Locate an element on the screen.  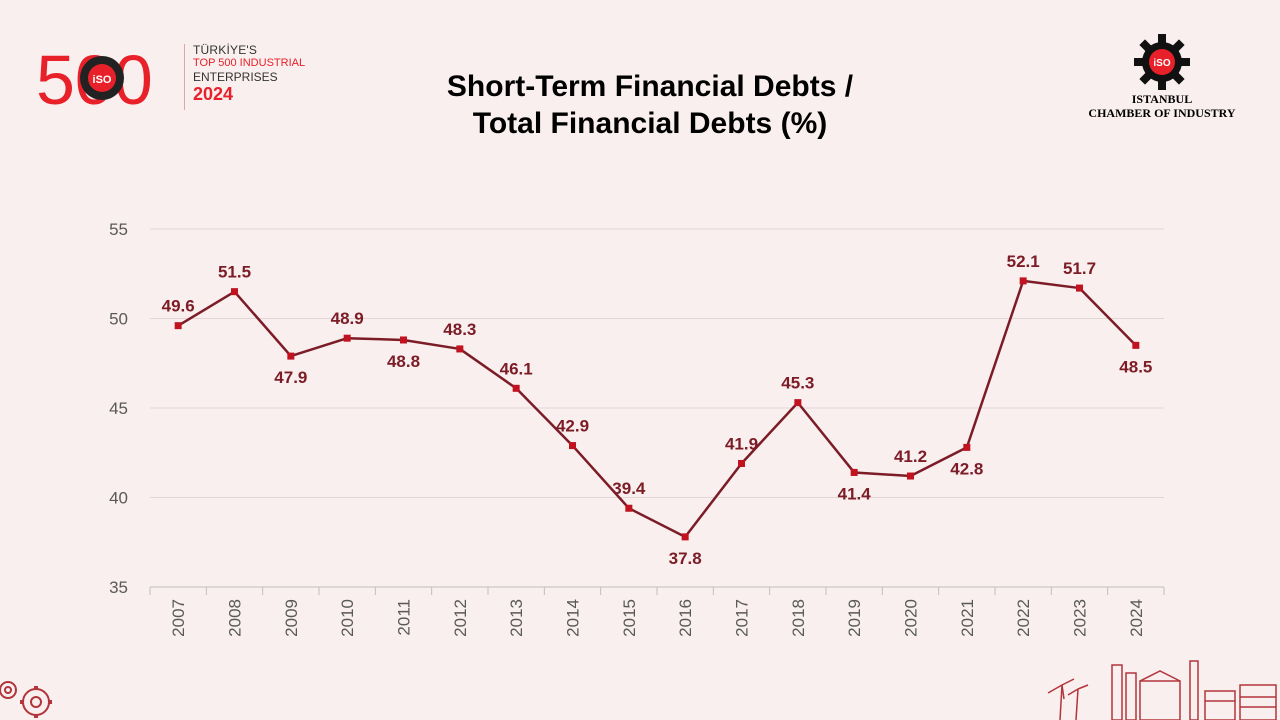
x-tick-label: 2009 is located at coordinates (291, 618).